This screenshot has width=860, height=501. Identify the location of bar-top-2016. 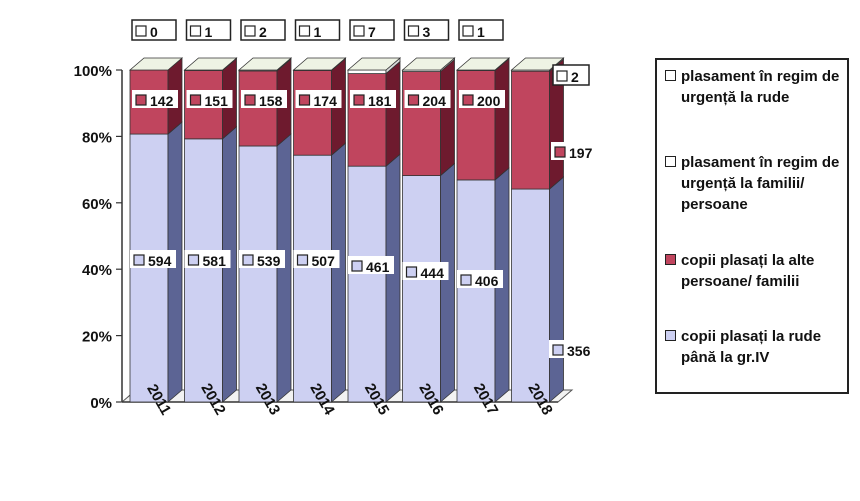
(428, 64).